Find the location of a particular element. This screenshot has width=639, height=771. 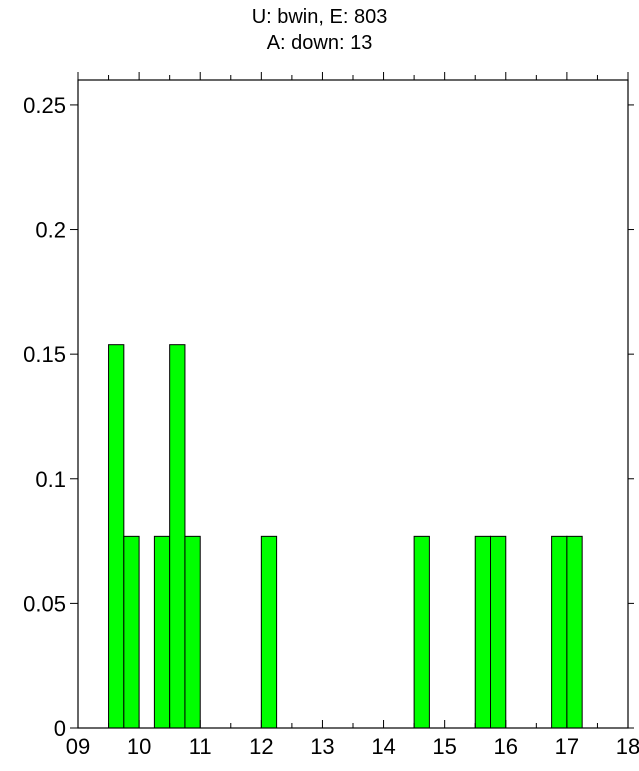

x-tick-label-1: 10 is located at coordinates (139, 746).